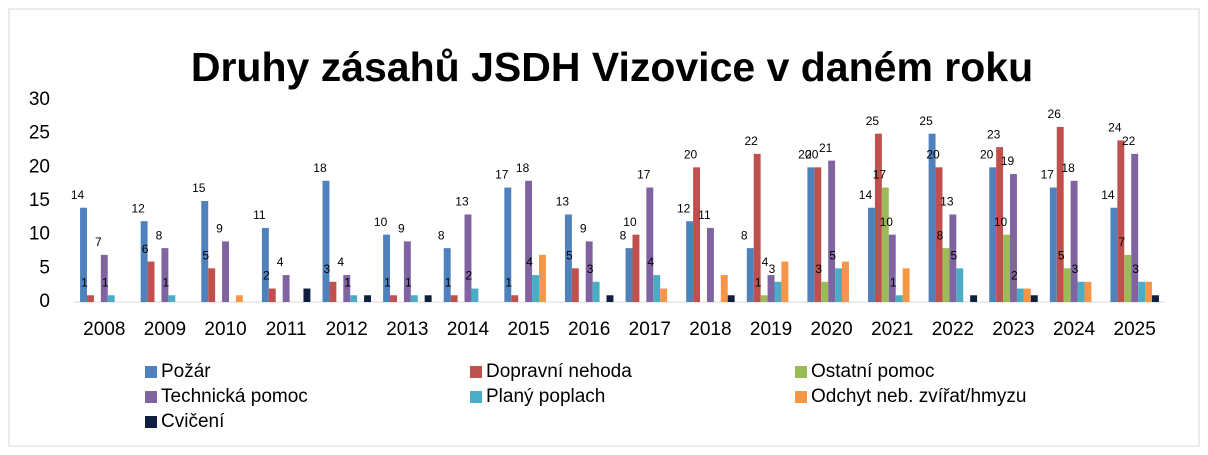 The width and height of the screenshot is (1208, 455). Describe the element at coordinates (1055, 114) in the screenshot. I see `data-label: 26` at that location.